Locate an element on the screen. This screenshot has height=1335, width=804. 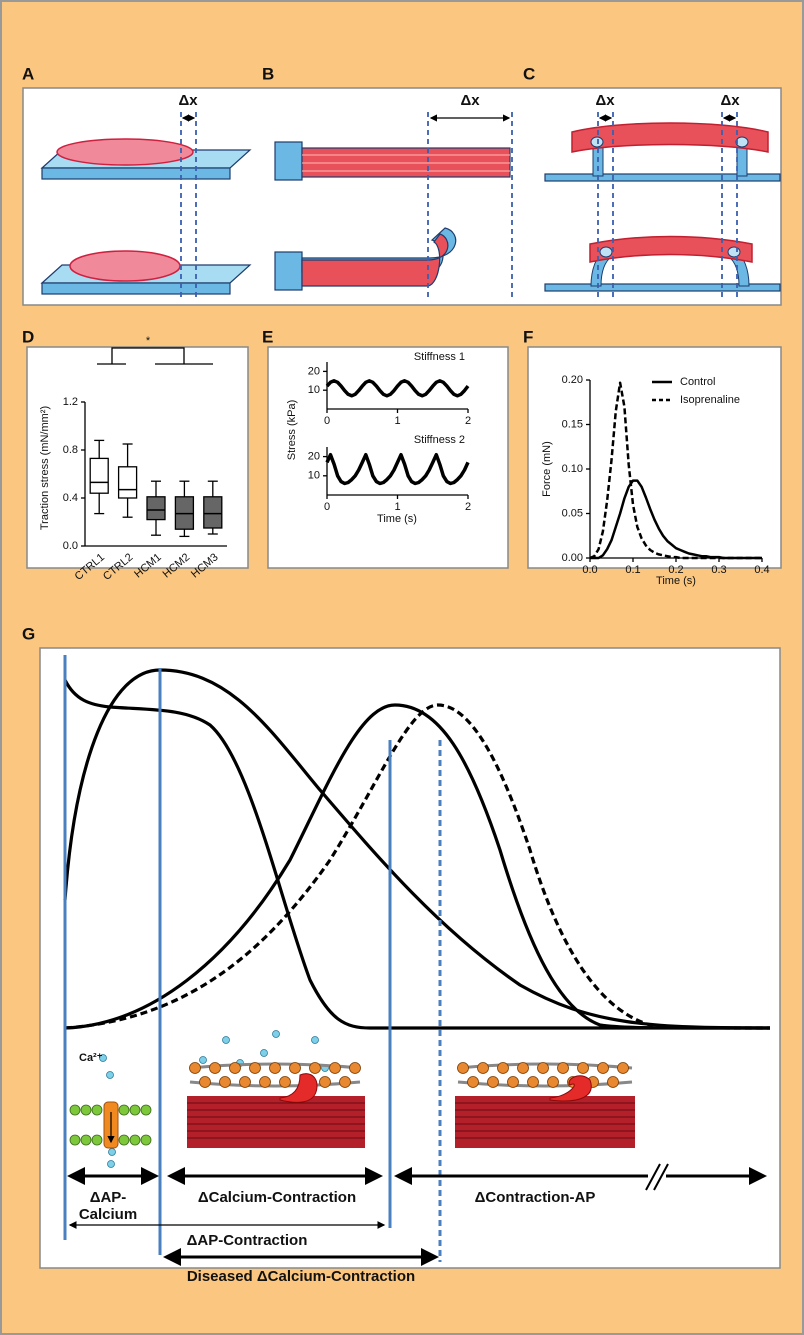
x-tick-label: 0.3 is located at coordinates (718, 570).